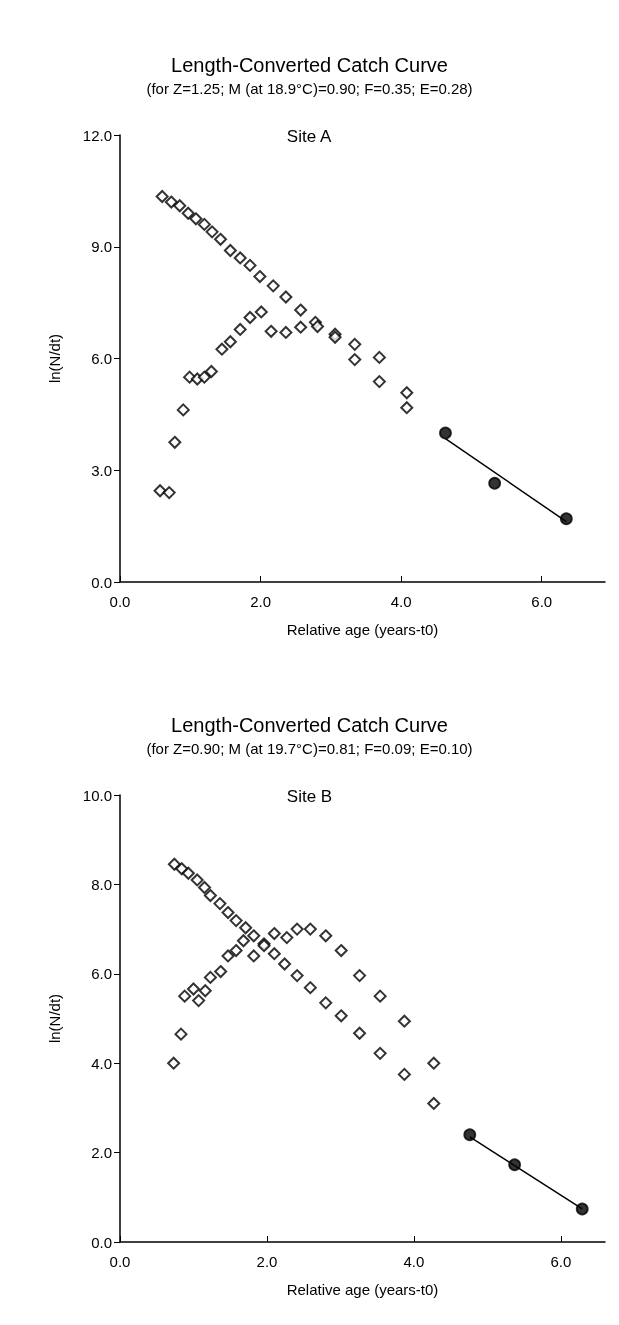  What do you see at coordinates (309, 88) in the screenshot?
I see `chart-subtitle: (for Z=1.25; M (at 18.9°C)=0.90; F=0.35; E=0.28)` at bounding box center [309, 88].